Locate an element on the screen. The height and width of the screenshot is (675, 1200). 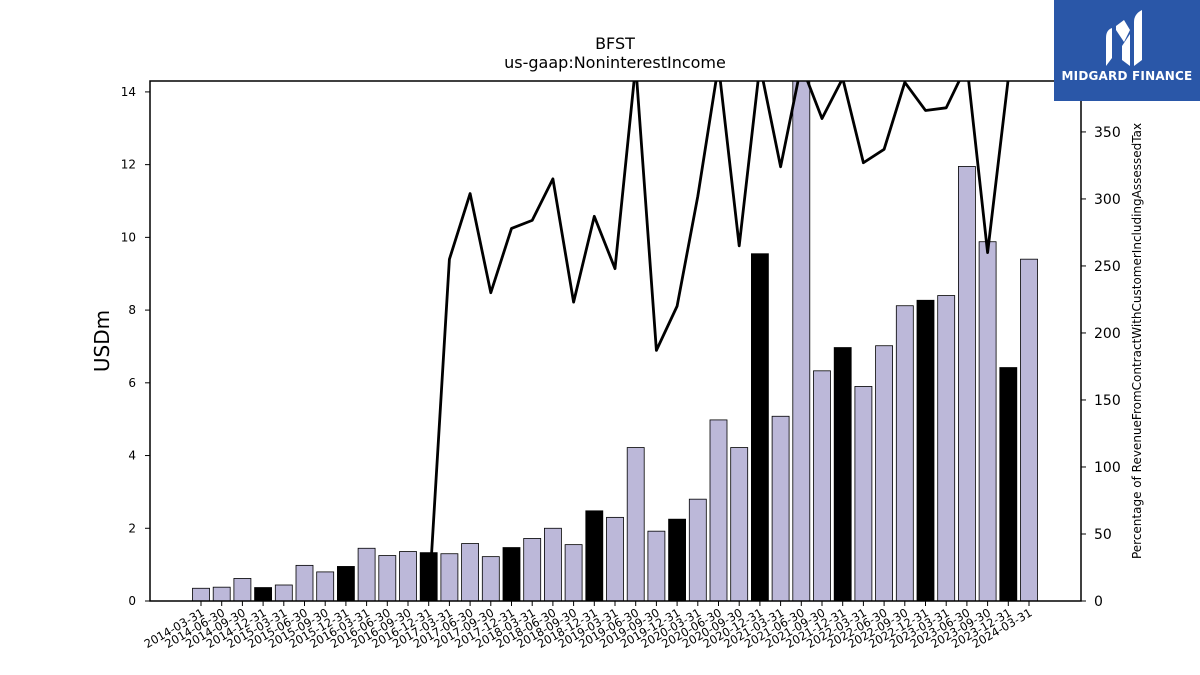
y-tick-label: 4 is located at coordinates (132, 456).